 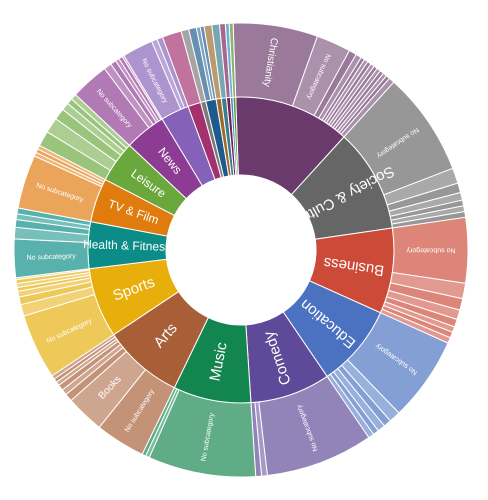 I want to click on inner-label-health-and-fitness: Health & Fitness, so click(x=127, y=245).